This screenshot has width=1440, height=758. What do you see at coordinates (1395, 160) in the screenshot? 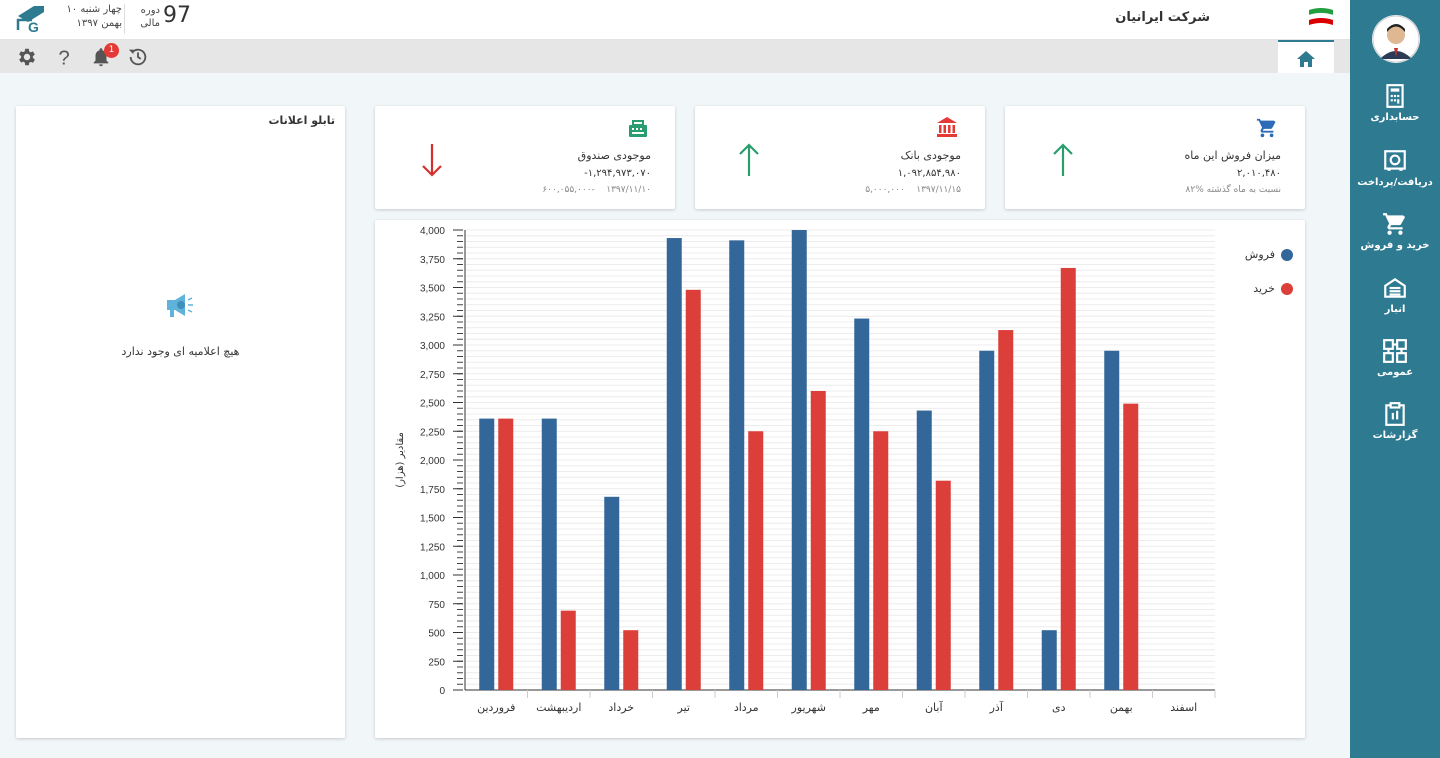
I see `safe-icon` at bounding box center [1395, 160].